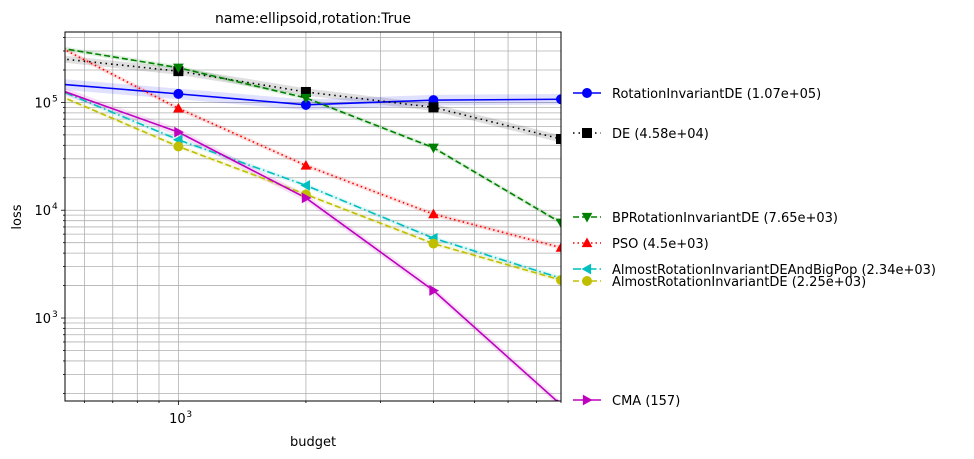 The width and height of the screenshot is (974, 459). What do you see at coordinates (646, 401) in the screenshot?
I see `legend-label: CMA (157)` at bounding box center [646, 401].